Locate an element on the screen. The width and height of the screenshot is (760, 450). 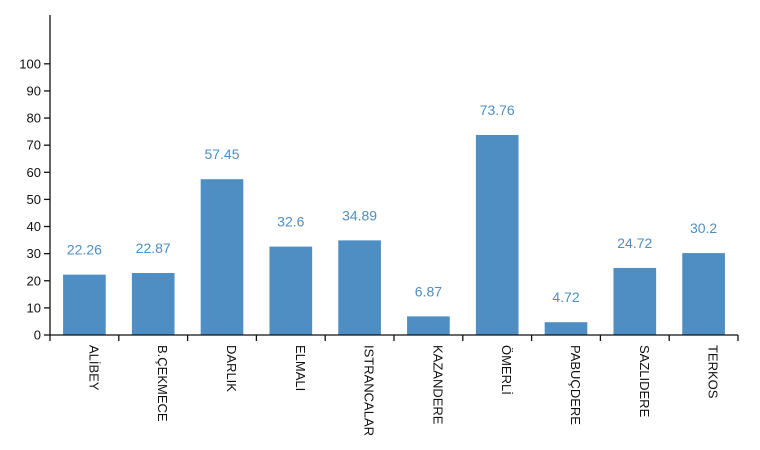
x-tick-label: DARLIK is located at coordinates (231, 368).